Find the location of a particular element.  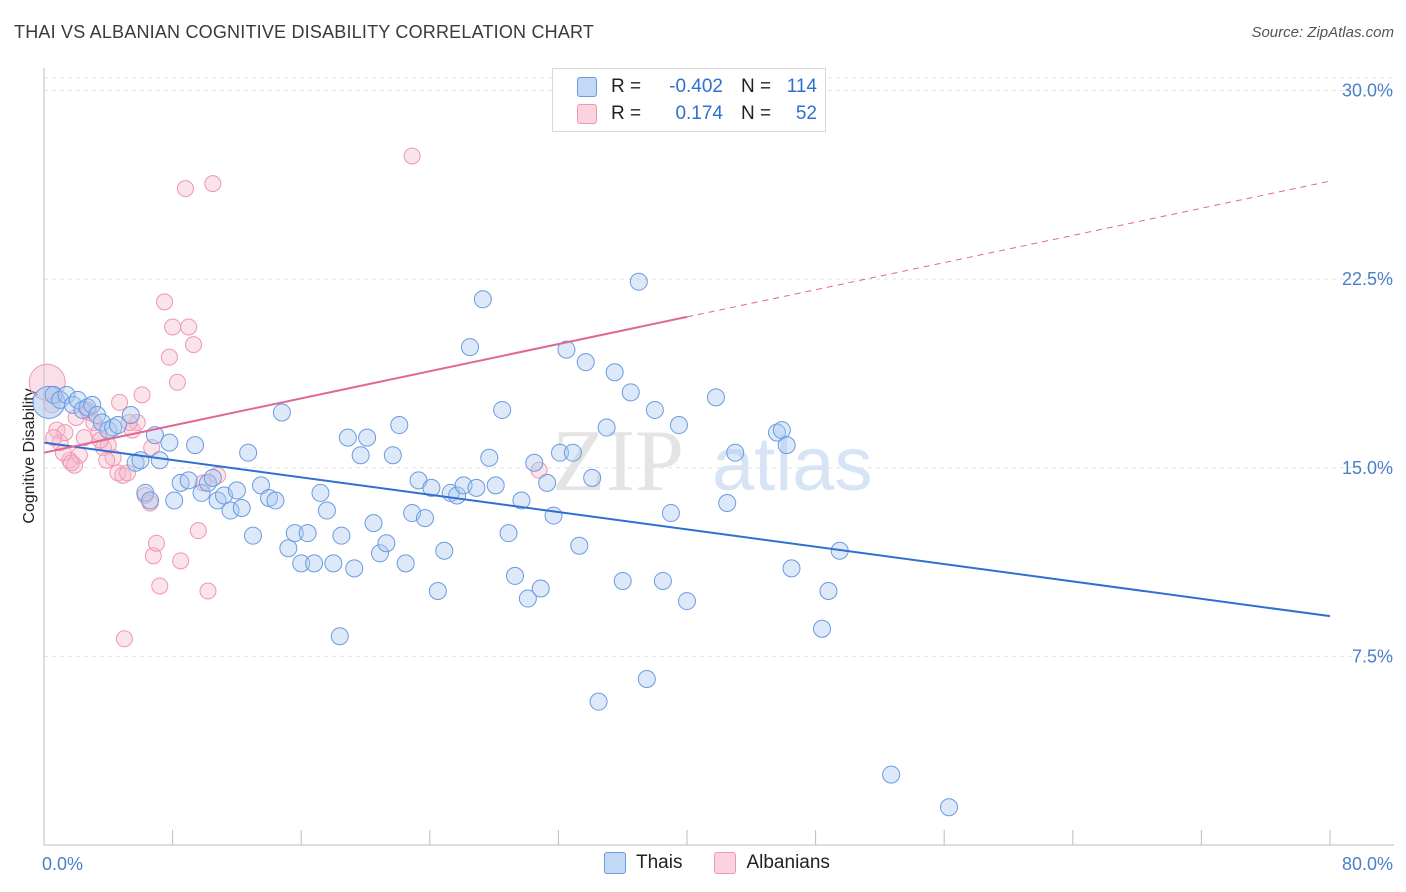

legend-label-thais: Thais is located at coordinates (659, 862).